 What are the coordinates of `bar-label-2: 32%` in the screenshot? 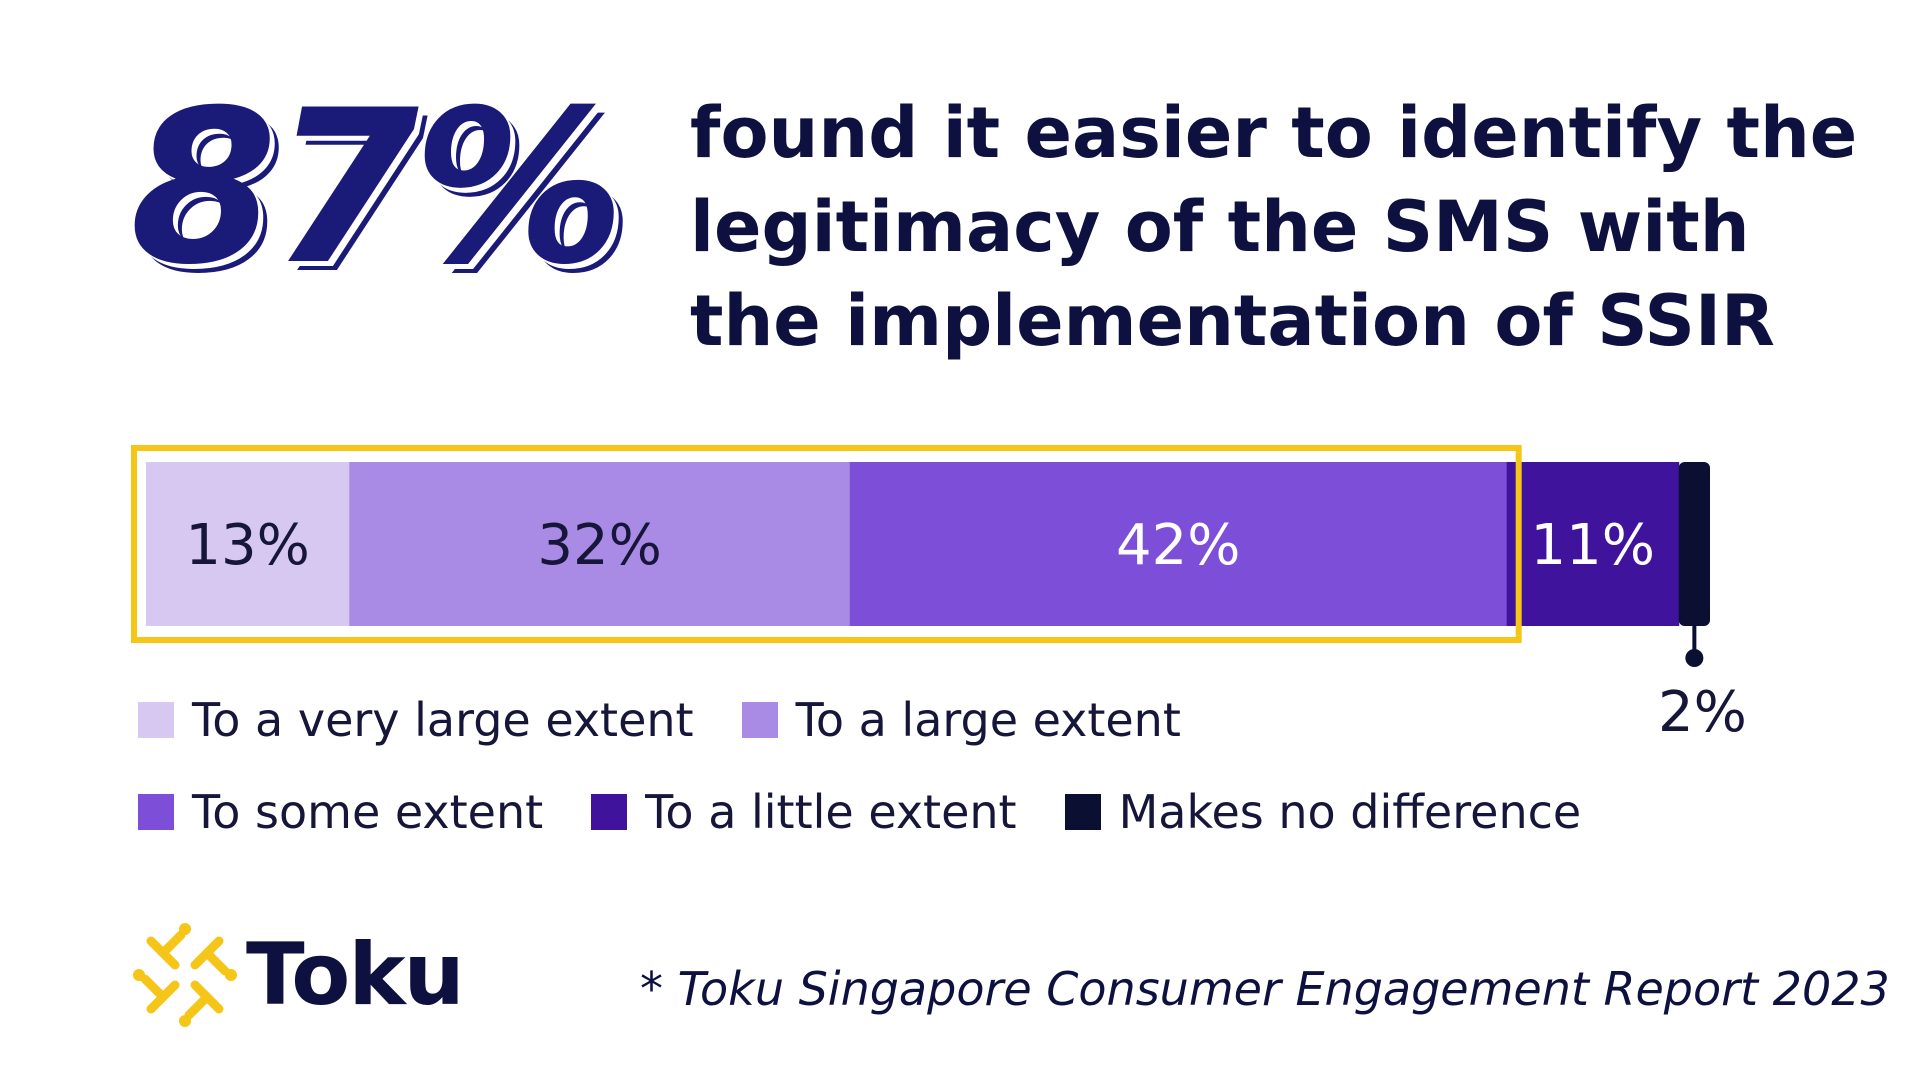 It's located at (599, 545).